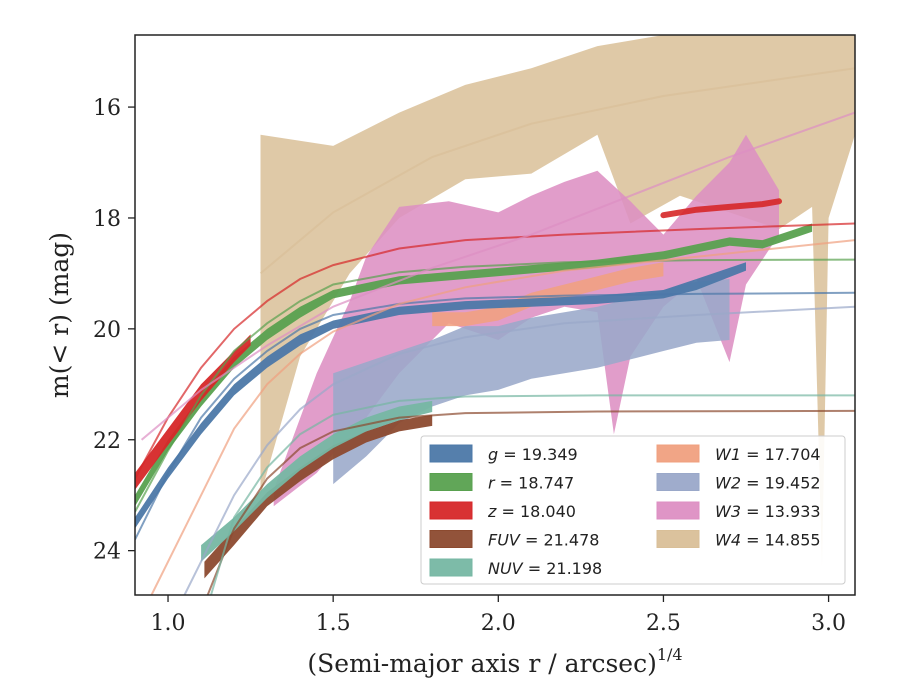 Image resolution: width=900 pixels, height=700 pixels. What do you see at coordinates (728, 511) in the screenshot?
I see `legend-band-name: W3` at bounding box center [728, 511].